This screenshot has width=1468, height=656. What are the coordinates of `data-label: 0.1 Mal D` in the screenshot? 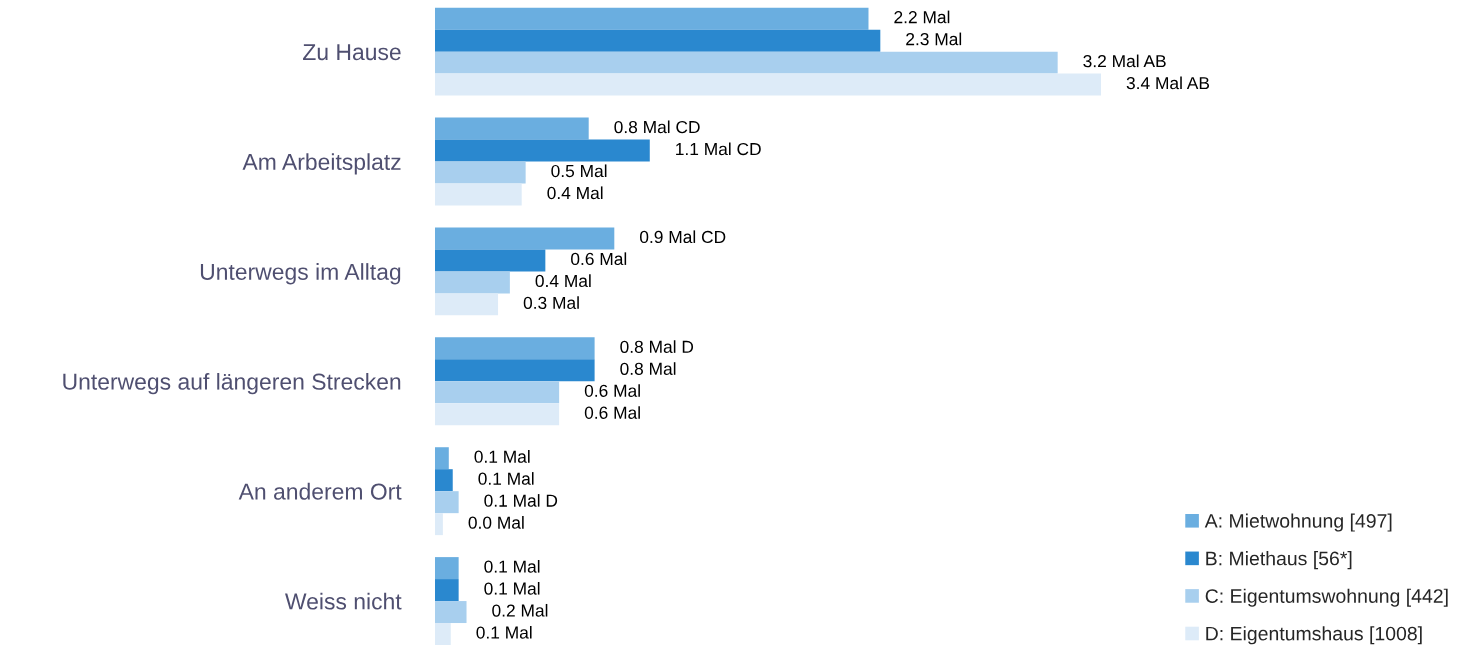 It's located at (521, 500).